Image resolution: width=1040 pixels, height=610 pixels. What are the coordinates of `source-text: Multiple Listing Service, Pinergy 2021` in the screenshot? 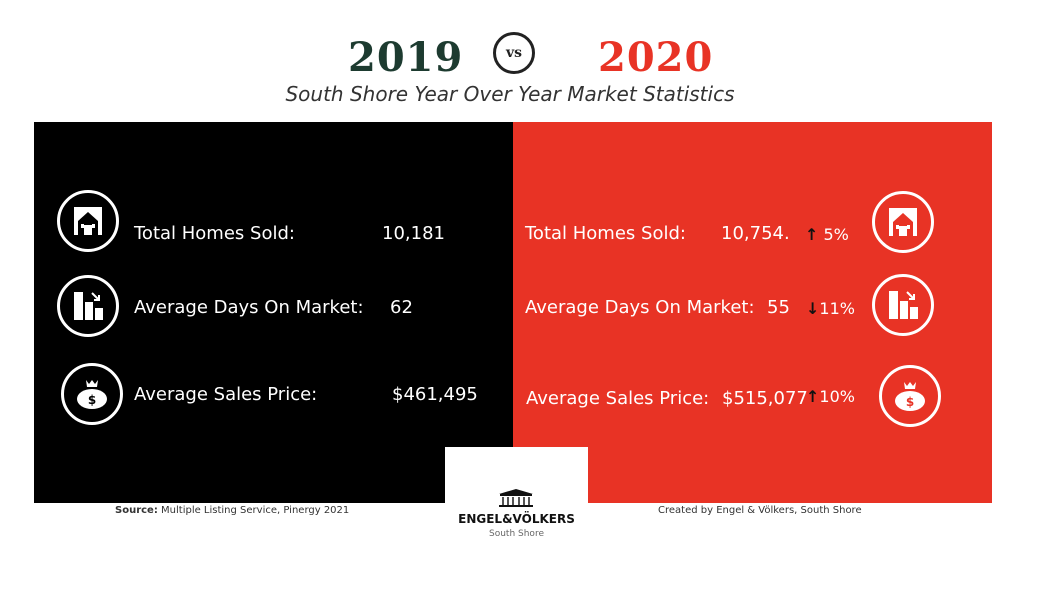 It's located at (253, 510).